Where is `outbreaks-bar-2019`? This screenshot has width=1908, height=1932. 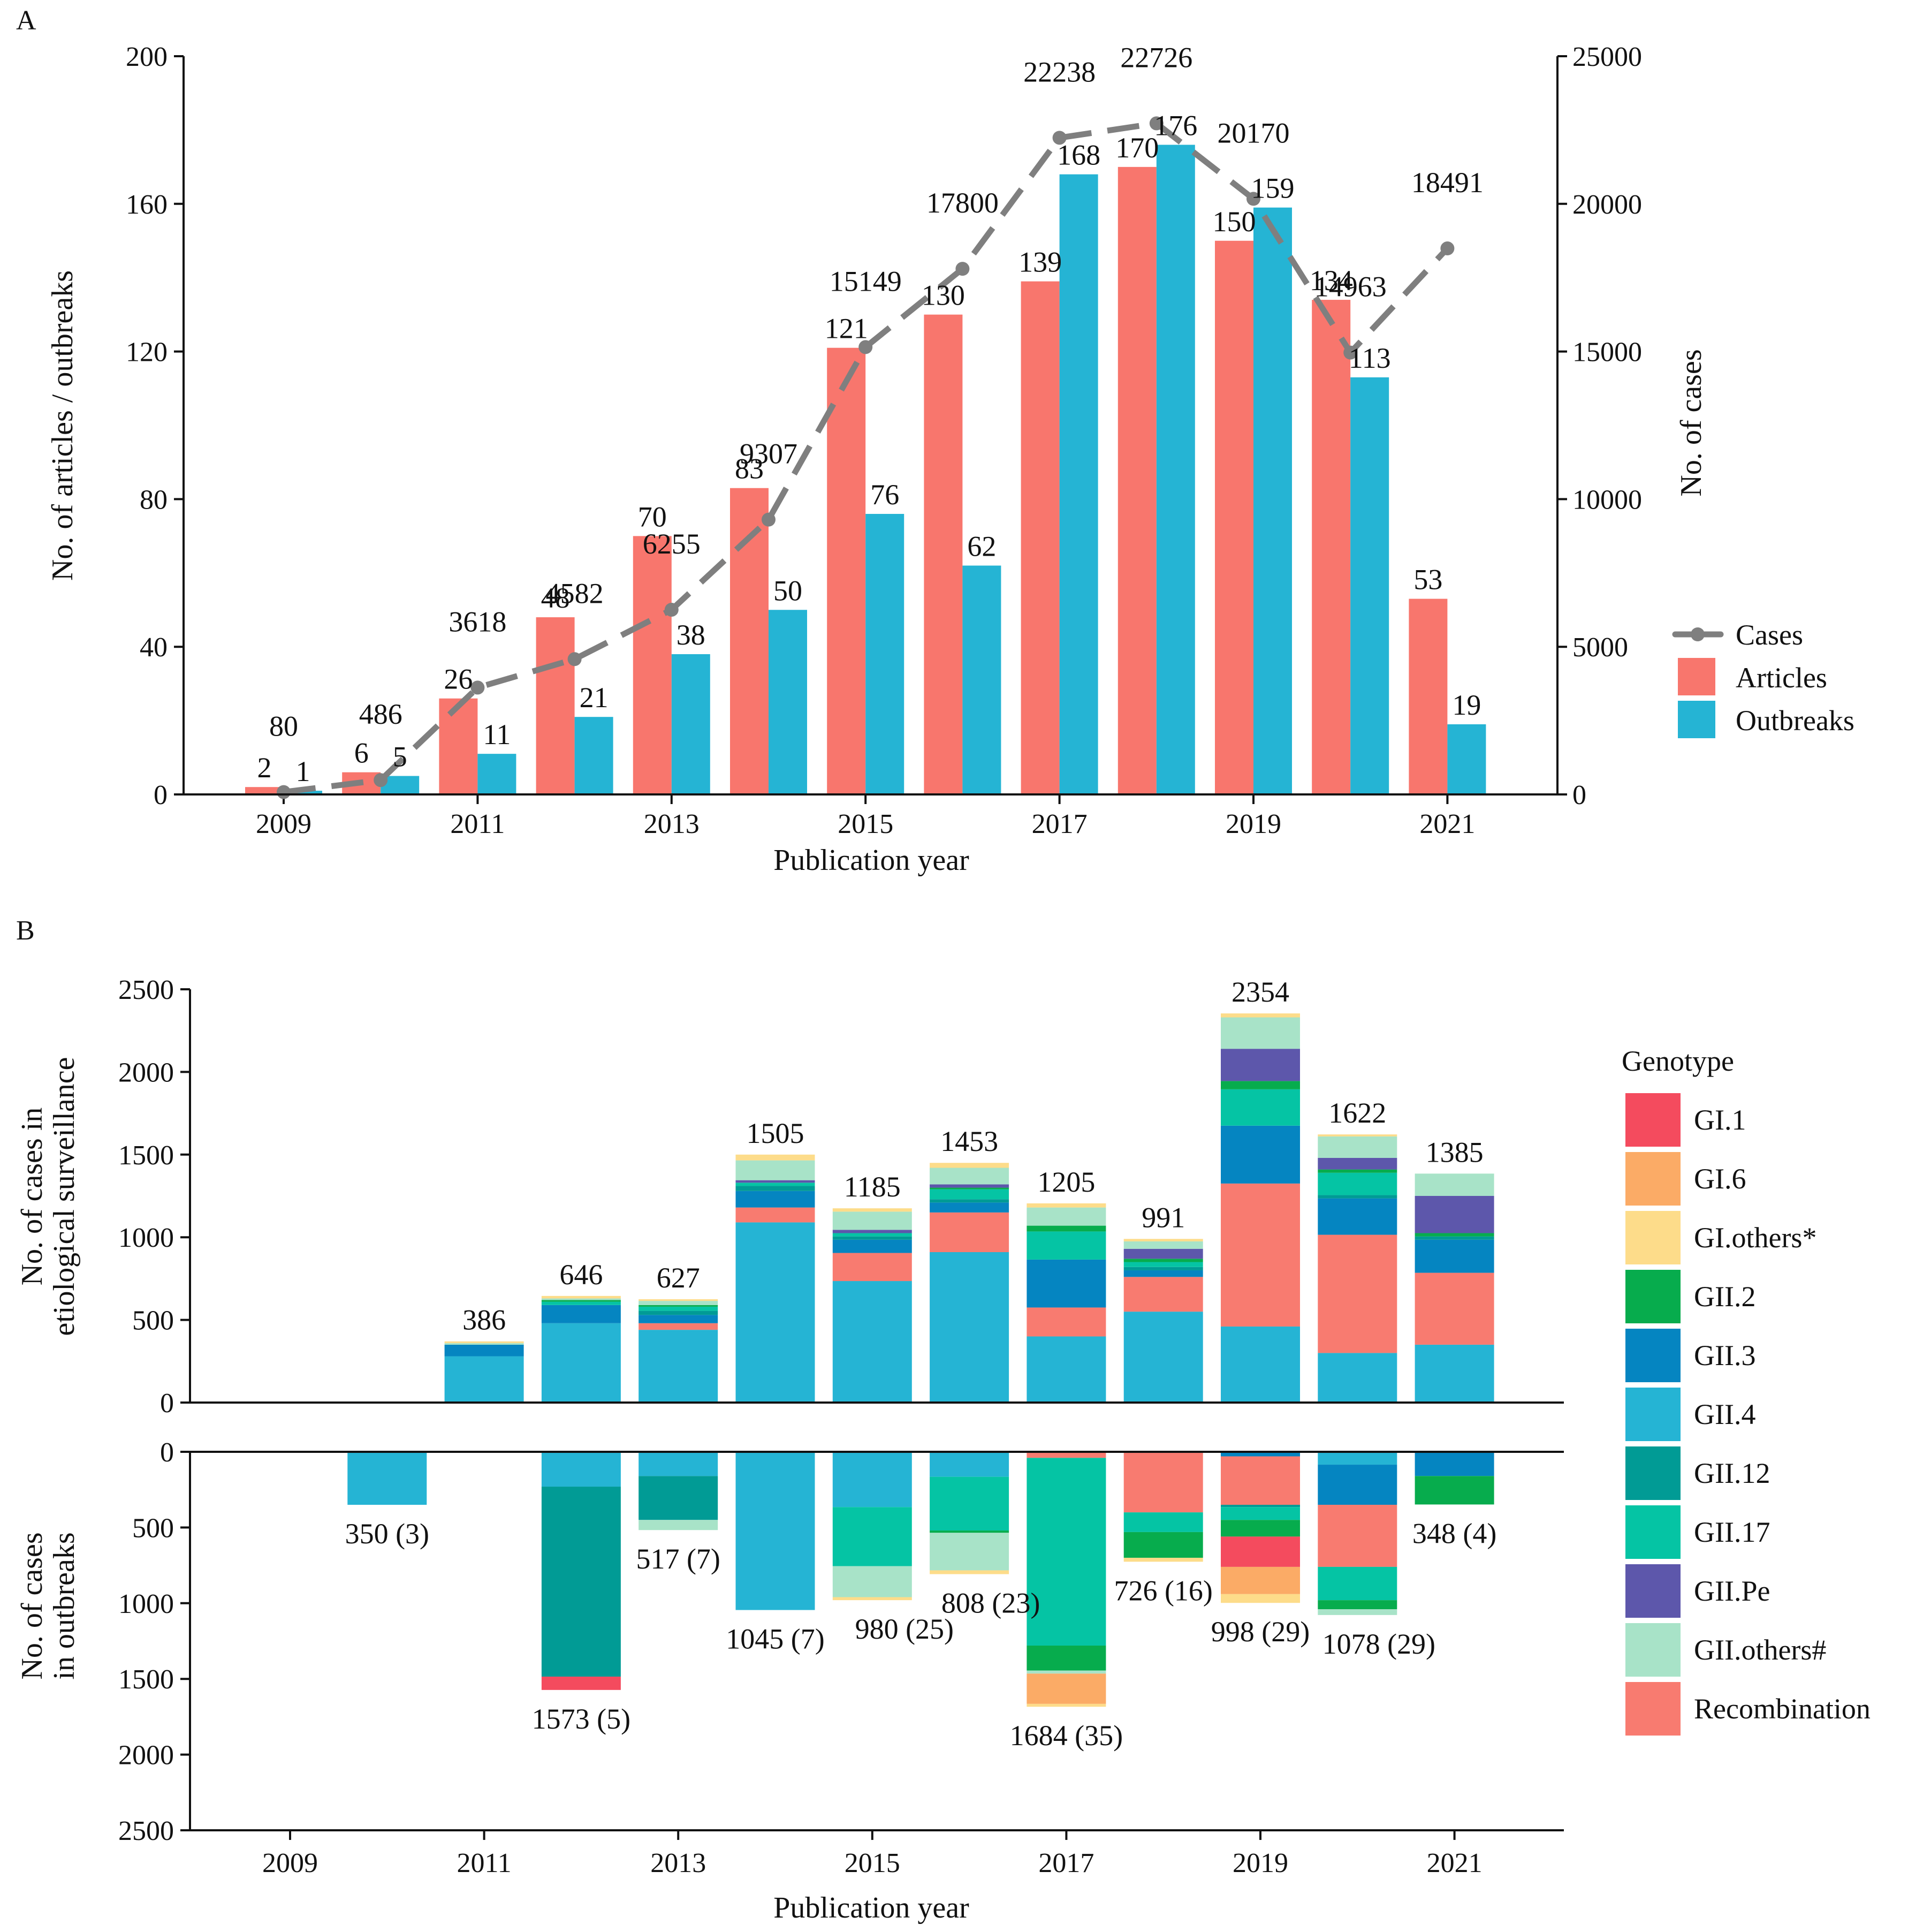 outbreaks-bar-2019 is located at coordinates (1272, 500).